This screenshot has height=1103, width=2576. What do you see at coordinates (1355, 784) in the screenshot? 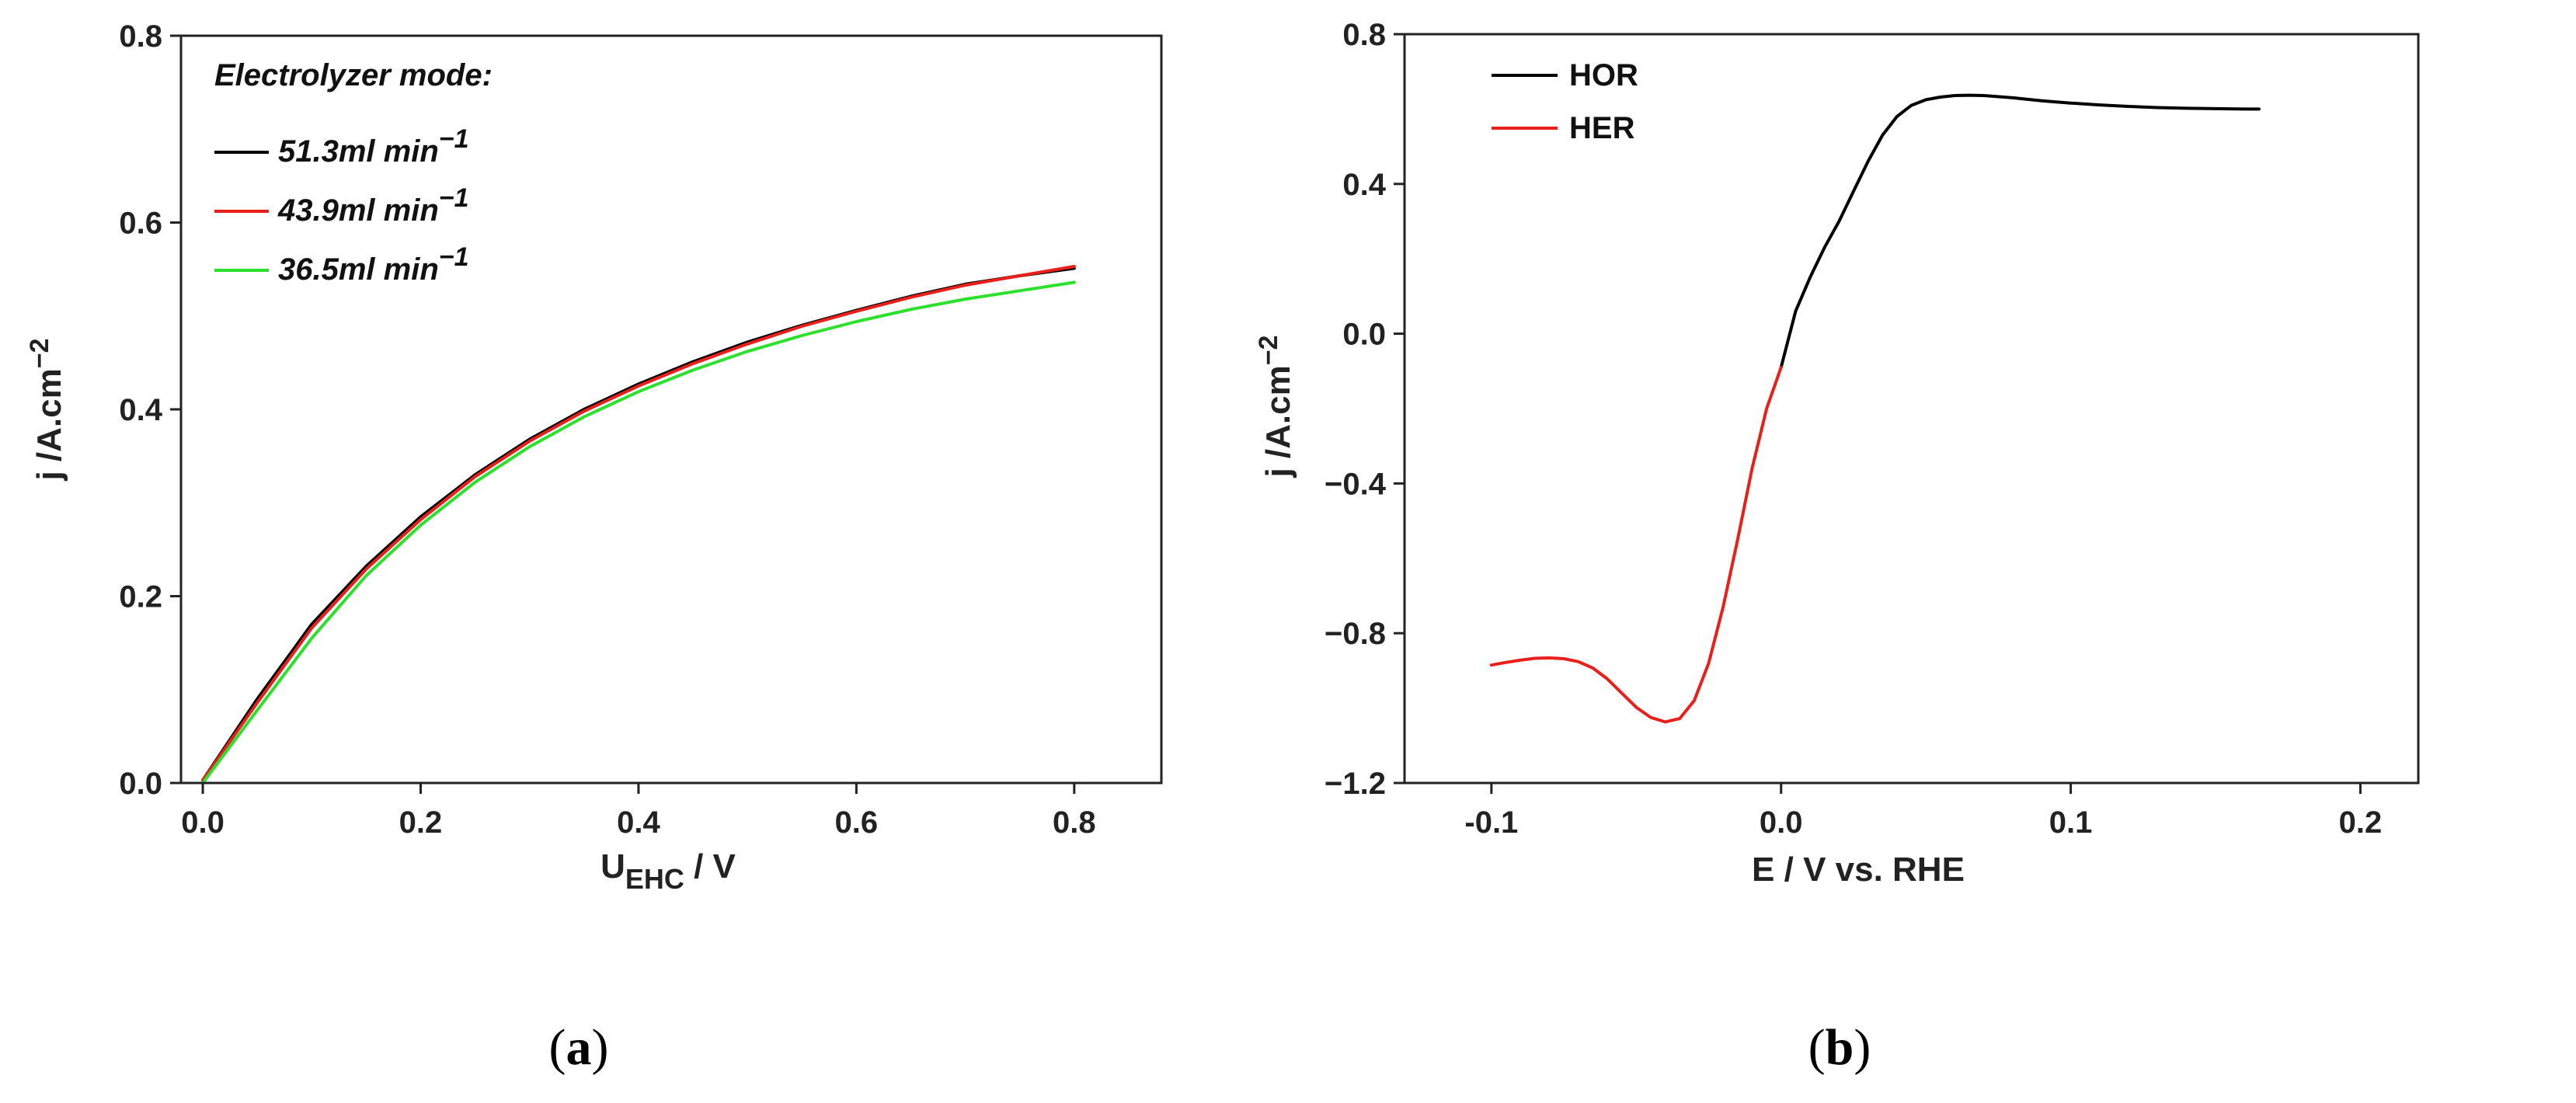
I see `chart-b-ytick-label: −1.2` at bounding box center [1355, 784].